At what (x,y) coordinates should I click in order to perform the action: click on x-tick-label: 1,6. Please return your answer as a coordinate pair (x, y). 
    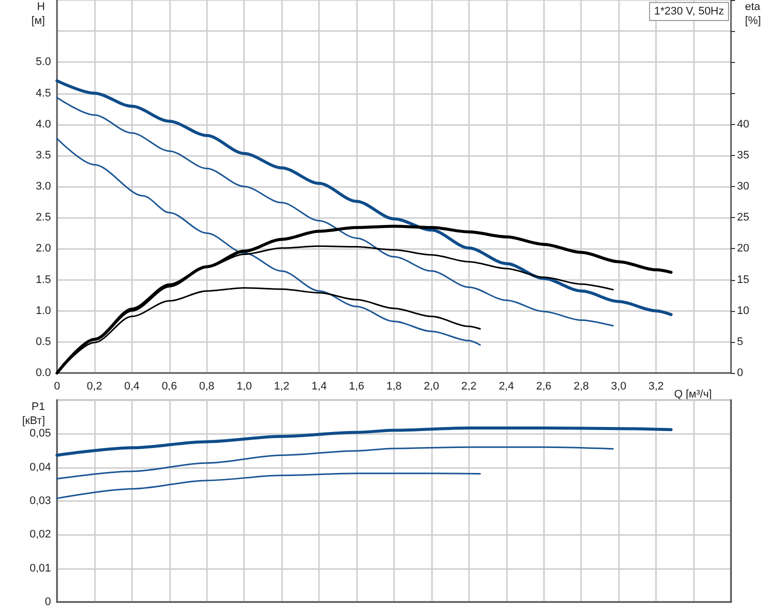
    Looking at the image, I should click on (356, 386).